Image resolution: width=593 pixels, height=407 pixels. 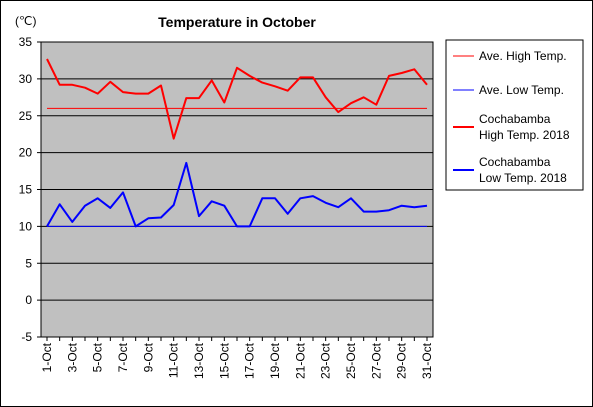 What do you see at coordinates (523, 56) in the screenshot?
I see `legend-label: Ave. High Temp.` at bounding box center [523, 56].